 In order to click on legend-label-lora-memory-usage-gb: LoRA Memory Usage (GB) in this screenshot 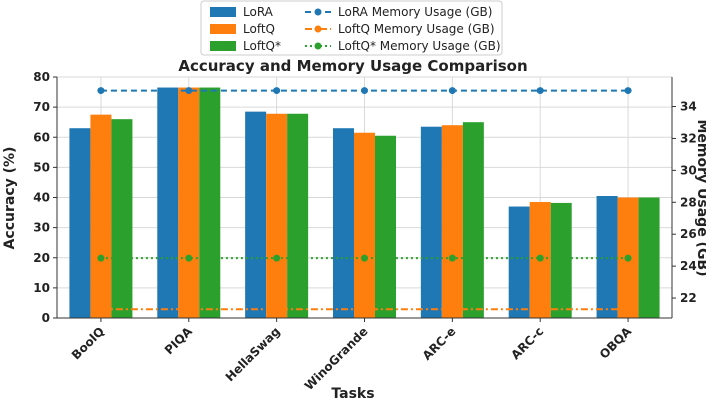, I will do `click(415, 12)`.